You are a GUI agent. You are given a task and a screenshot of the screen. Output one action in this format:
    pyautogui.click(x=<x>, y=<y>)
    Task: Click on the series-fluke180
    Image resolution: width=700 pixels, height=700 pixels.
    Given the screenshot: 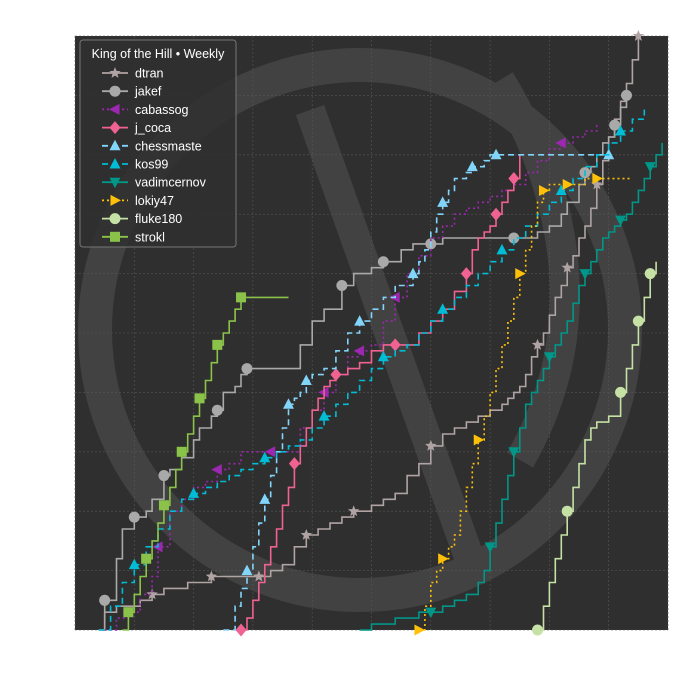 What is the action you would take?
    pyautogui.click(x=594, y=448)
    